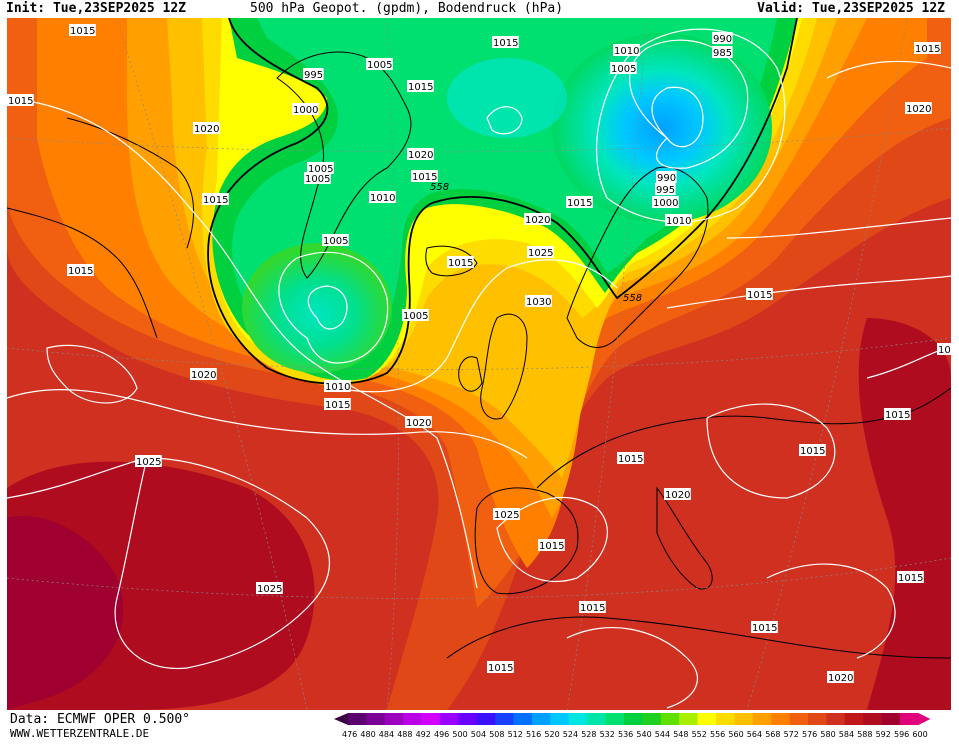 The height and width of the screenshot is (745, 959). What do you see at coordinates (386, 734) in the screenshot?
I see `legend-value: 484` at bounding box center [386, 734].